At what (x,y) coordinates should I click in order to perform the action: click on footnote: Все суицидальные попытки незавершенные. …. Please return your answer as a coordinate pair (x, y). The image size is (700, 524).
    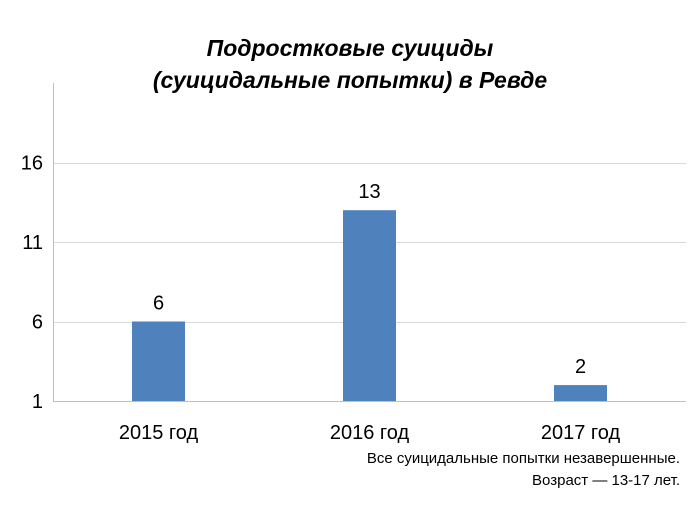
    Looking at the image, I should click on (523, 470).